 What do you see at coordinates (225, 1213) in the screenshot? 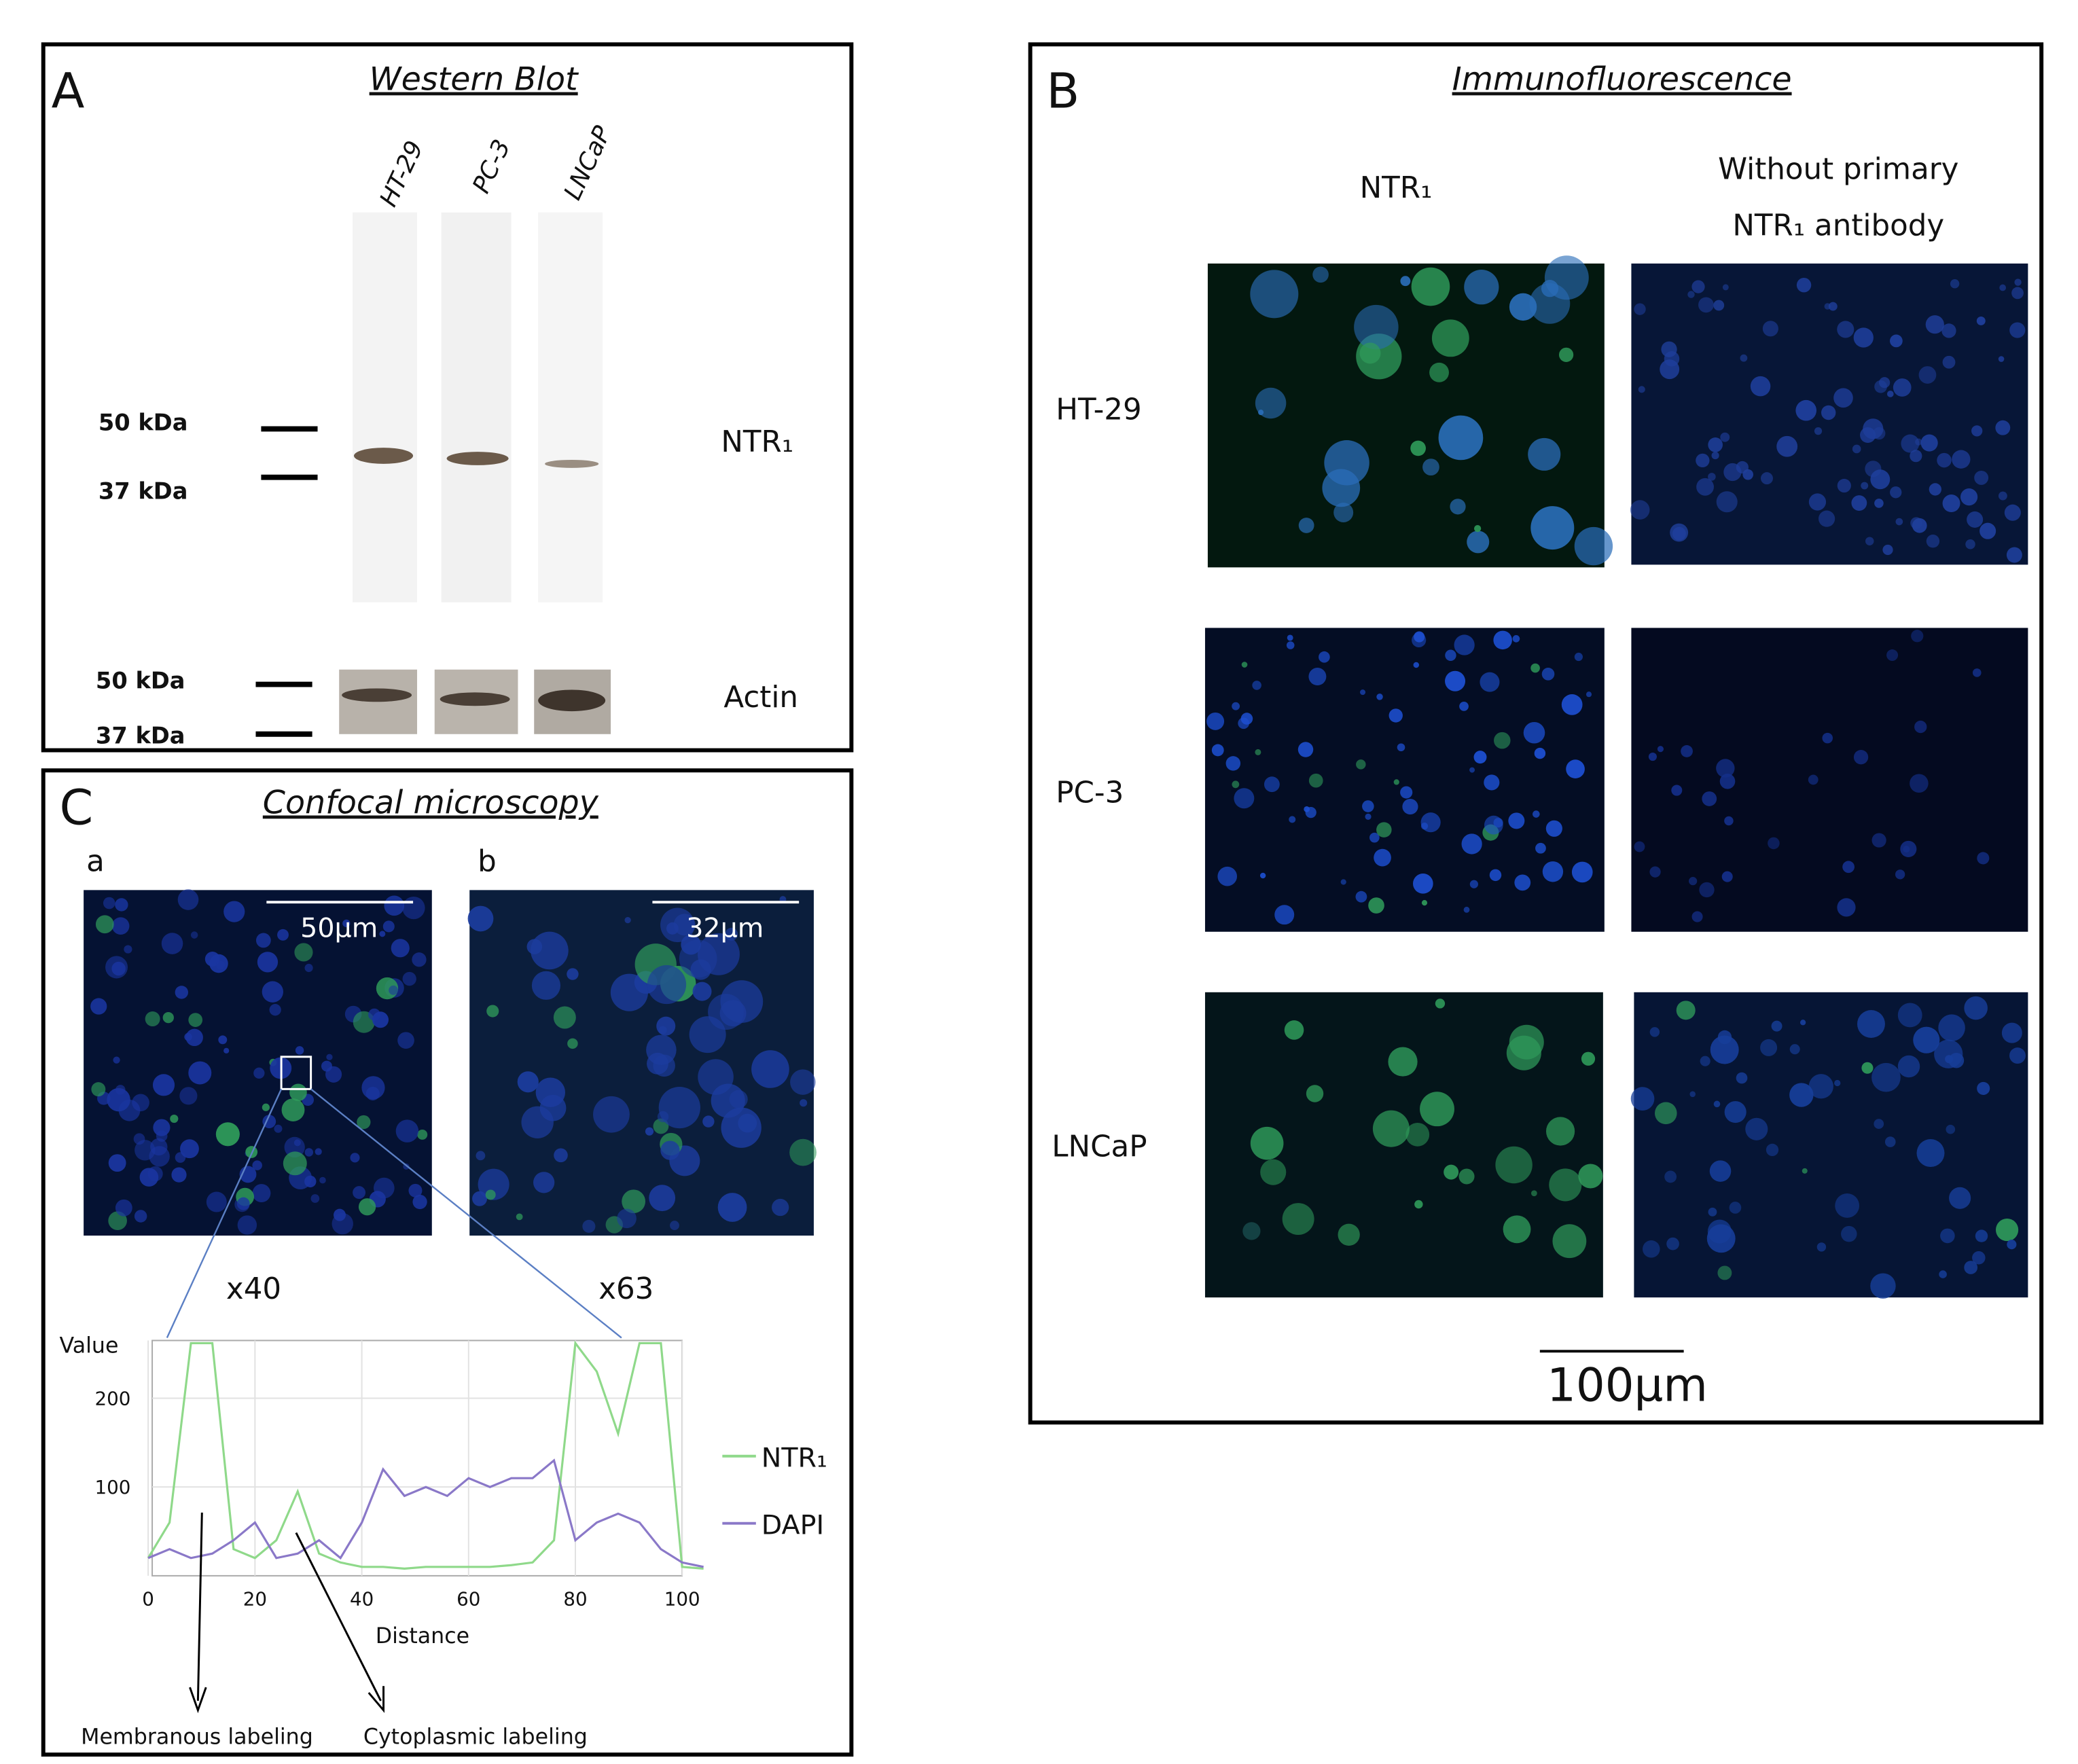
I see `zoom-line` at bounding box center [225, 1213].